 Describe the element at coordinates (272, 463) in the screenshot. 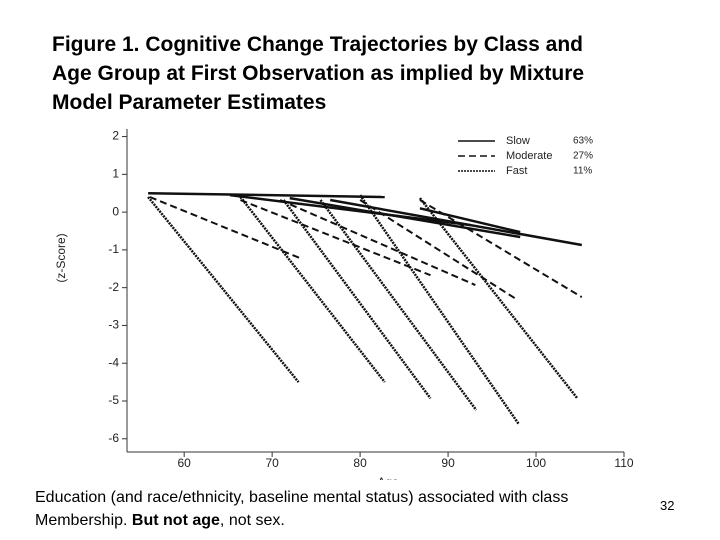

I see `x-tick-label: 70` at that location.